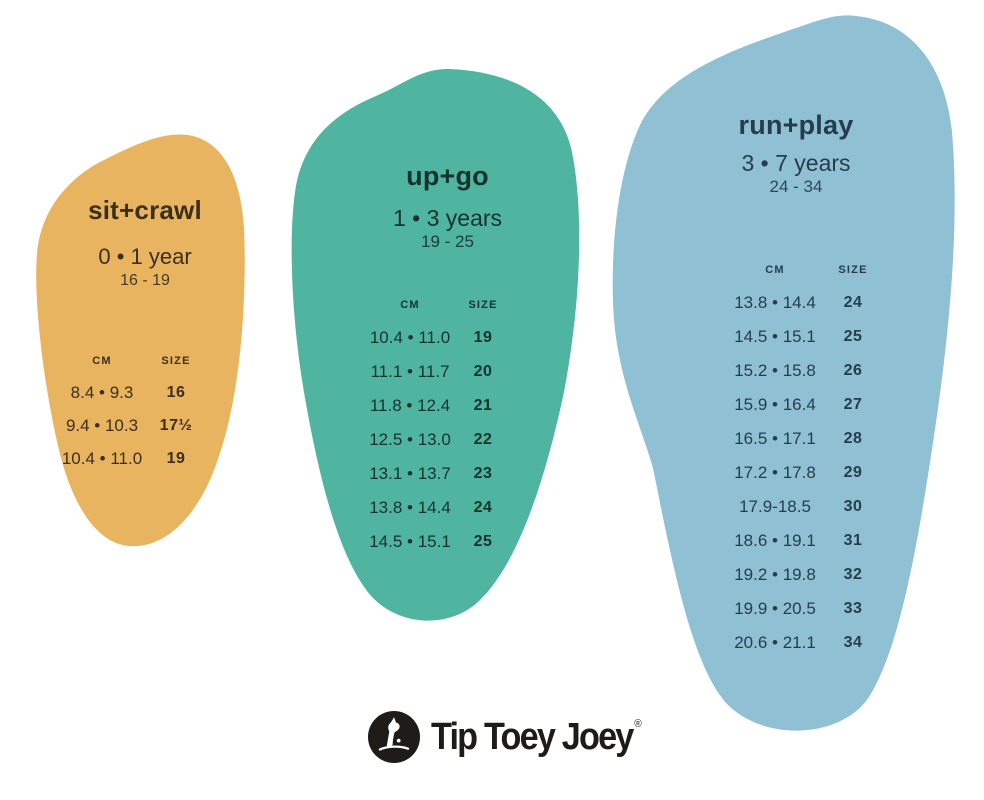 The height and width of the screenshot is (800, 984). I want to click on table-row: 17.9-18.5 30, so click(810, 507).